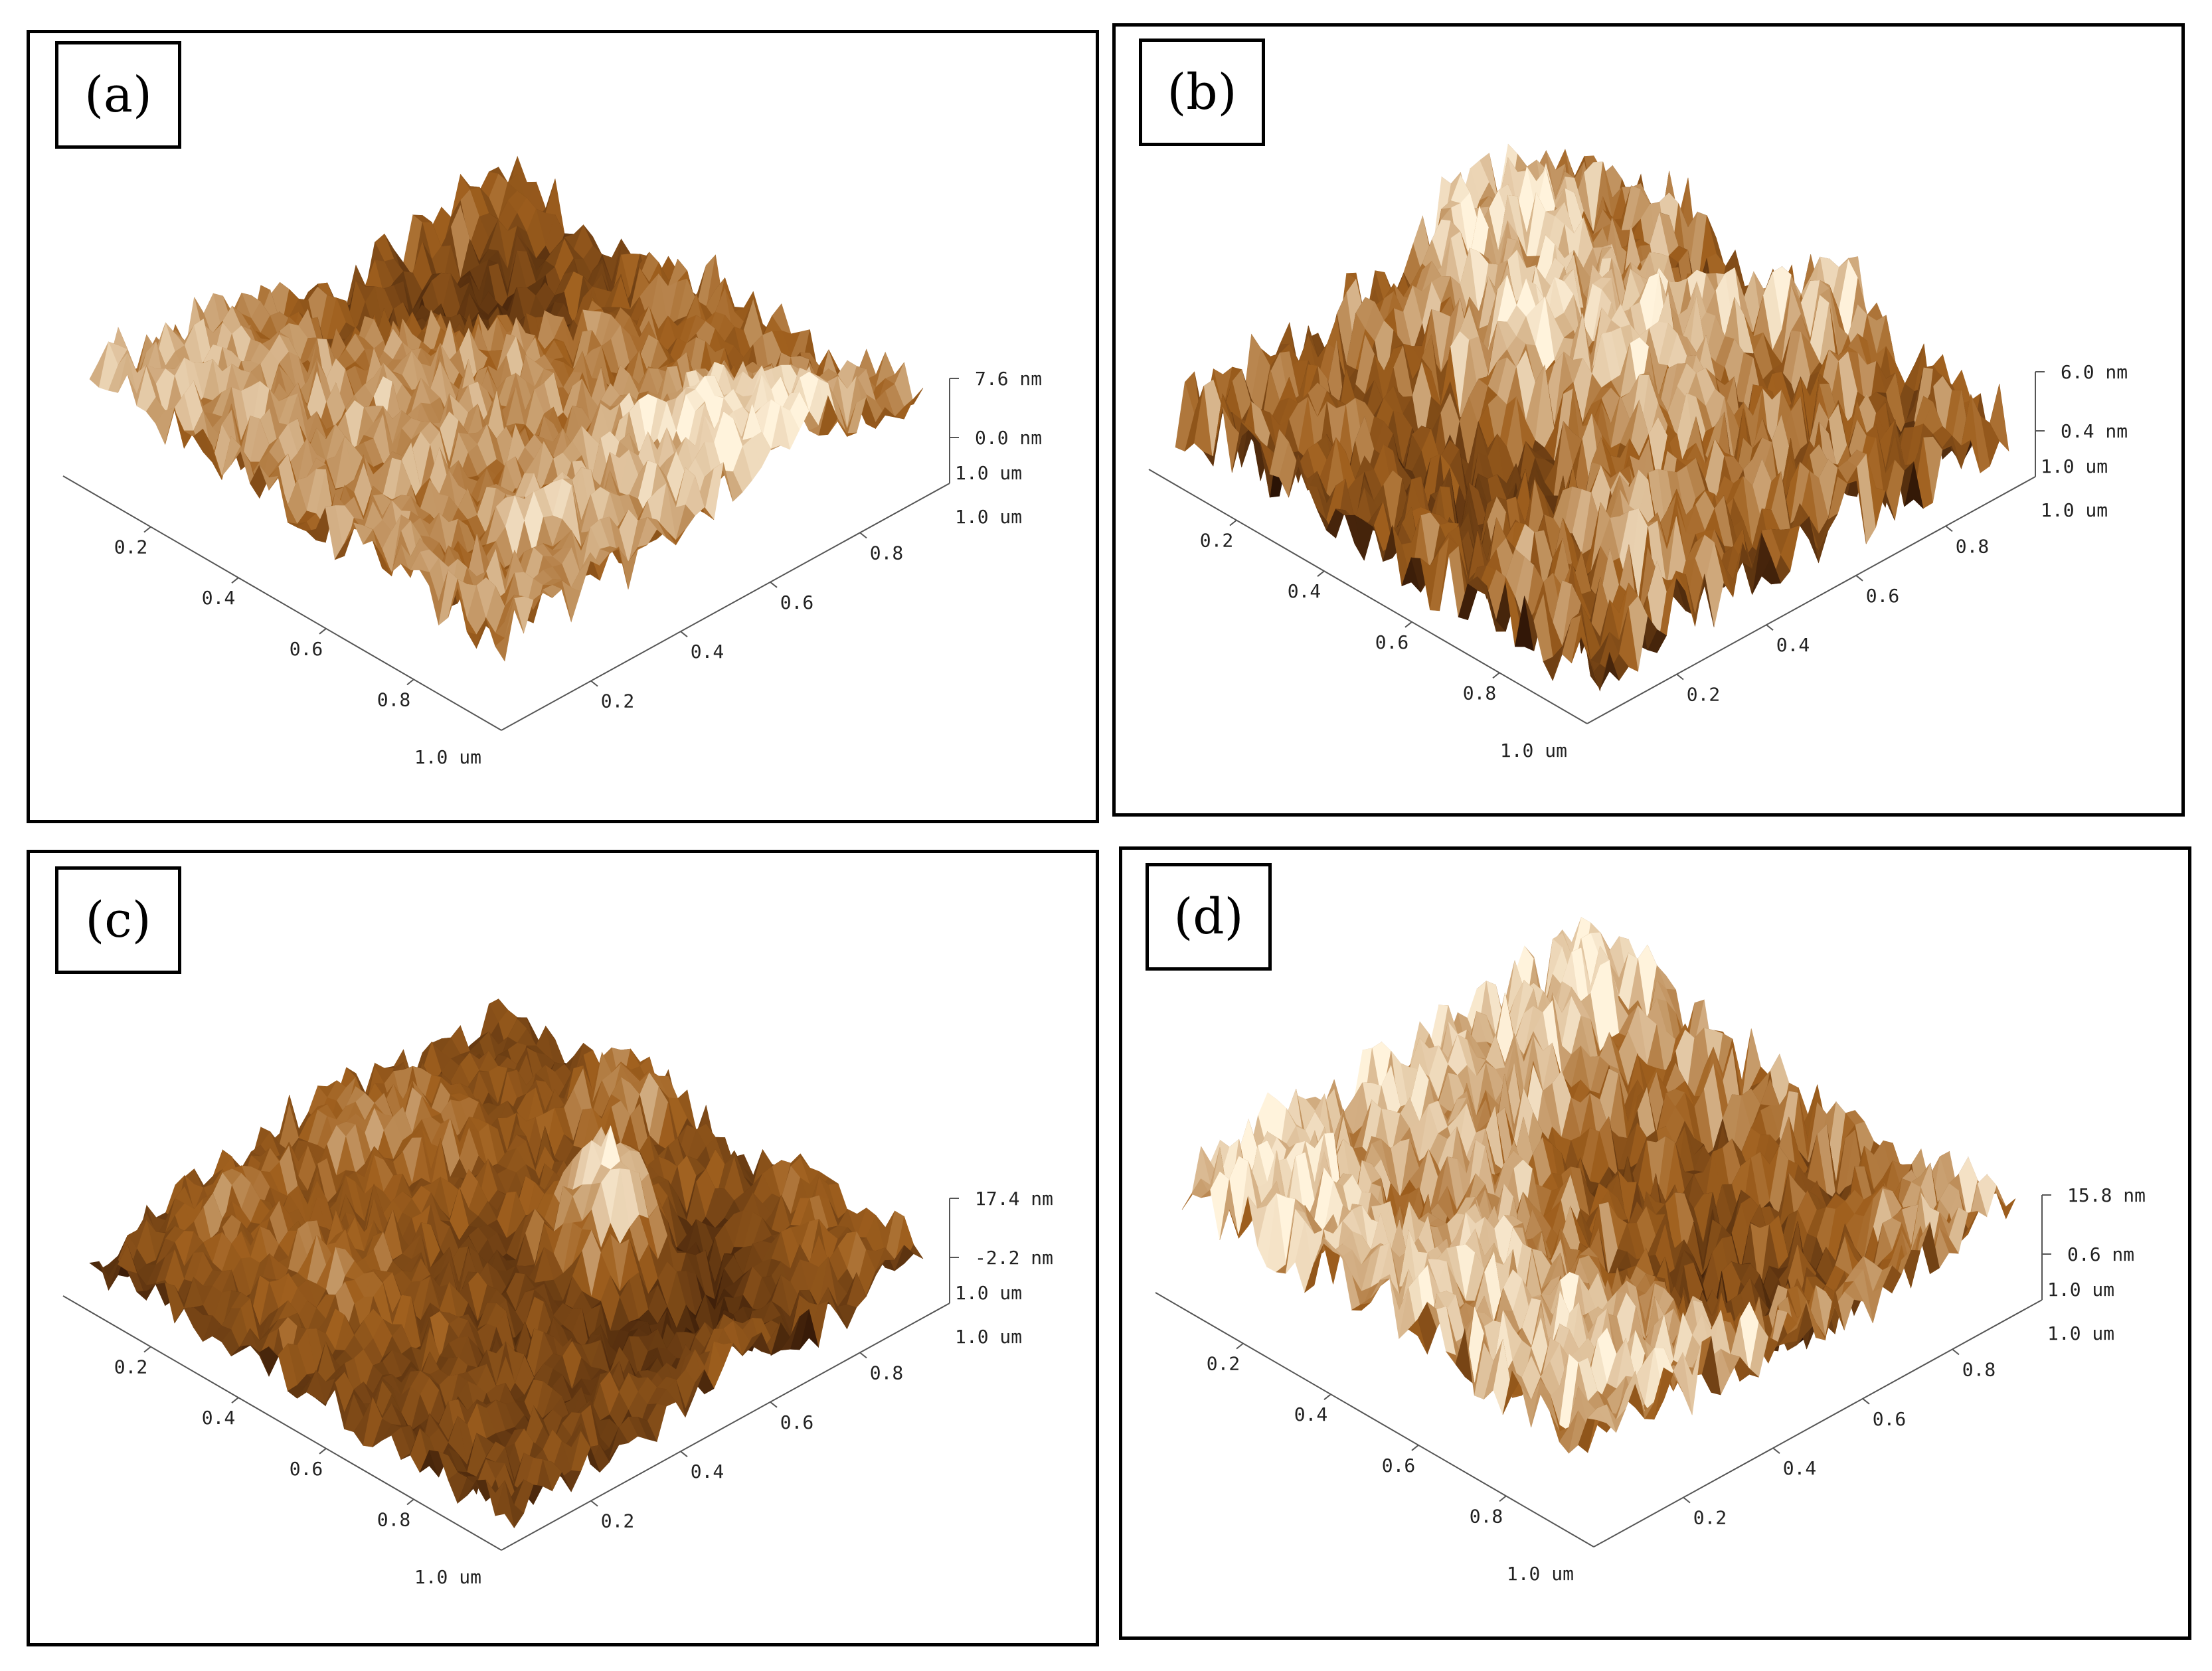 The width and height of the screenshot is (2212, 1671). Describe the element at coordinates (1008, 379) in the screenshot. I see `z-top-label: 7.6 nm` at that location.